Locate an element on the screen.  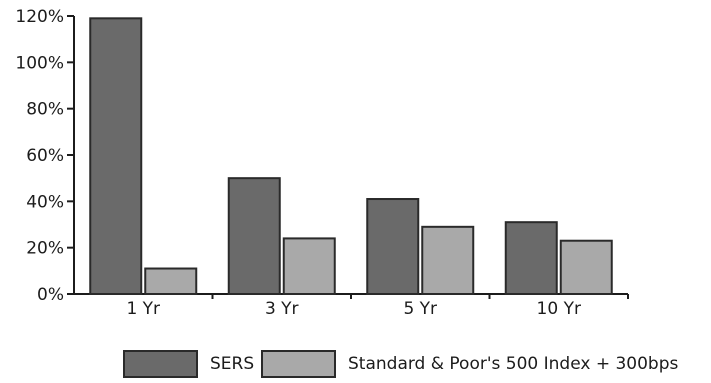
legend-label-sers: SERS is located at coordinates (232, 364).